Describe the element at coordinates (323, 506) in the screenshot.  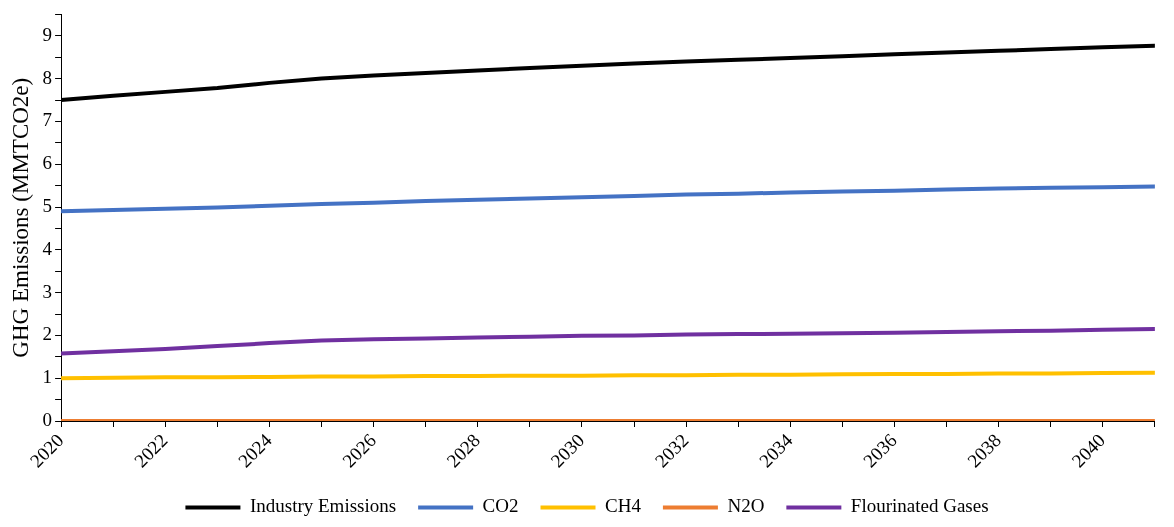
I see `legend-label: Industry Emissions` at that location.